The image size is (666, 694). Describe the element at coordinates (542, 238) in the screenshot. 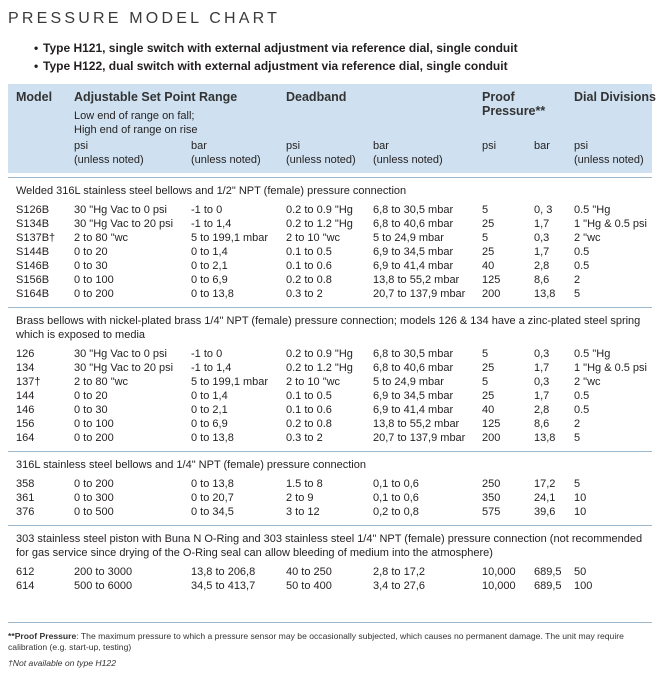

I see `table-cell: 0,3` at that location.